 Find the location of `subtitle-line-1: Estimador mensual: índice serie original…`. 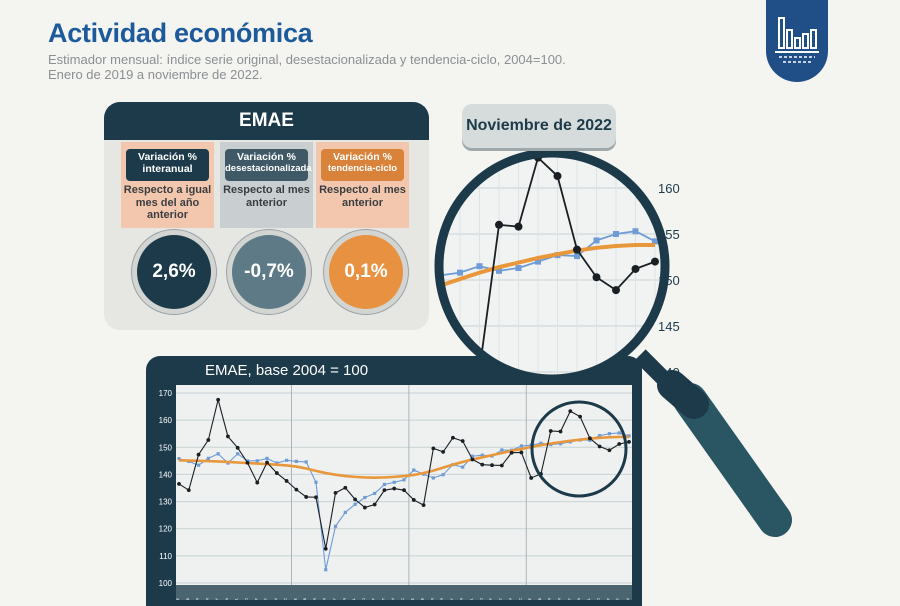

subtitle-line-1: Estimador mensual: índice serie original… is located at coordinates (307, 59).